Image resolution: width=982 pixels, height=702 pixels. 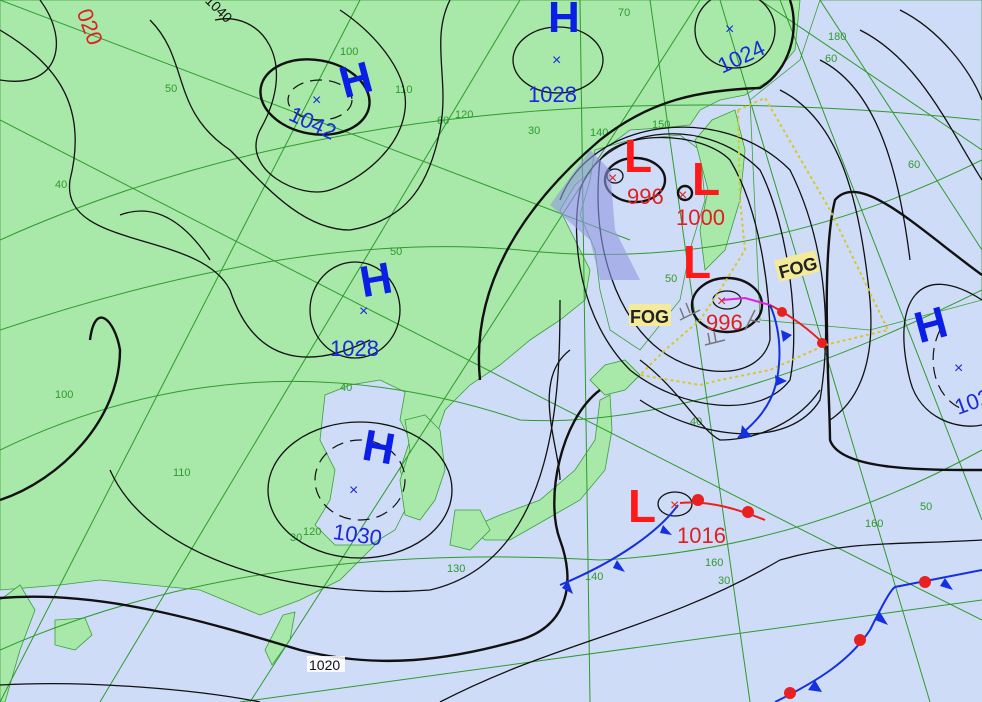 What do you see at coordinates (722, 511) in the screenshot?
I see `warm-front` at bounding box center [722, 511].